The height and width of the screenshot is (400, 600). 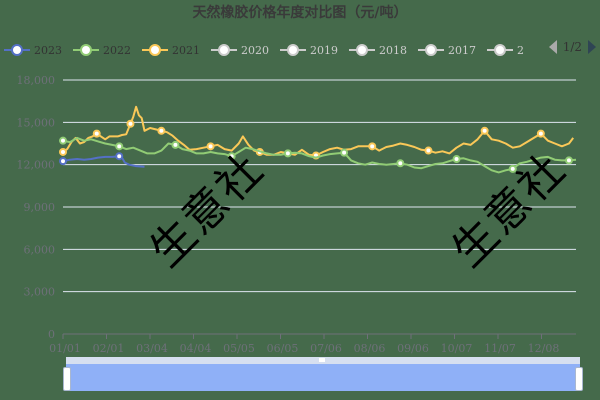 What do you see at coordinates (300, 13) in the screenshot?
I see `chart-title: 天然橡胶价格年度对比图（元/吨）` at bounding box center [300, 13].